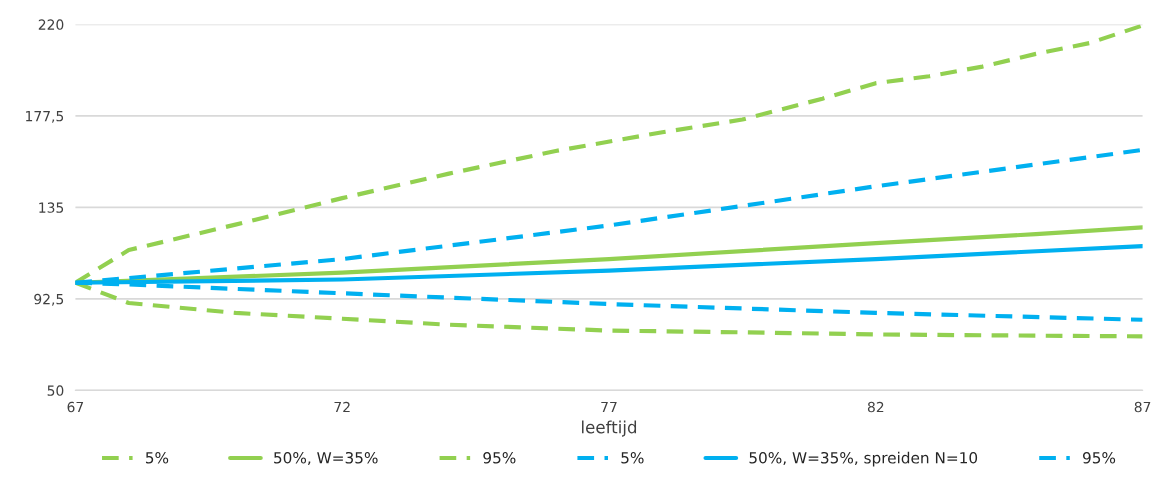 The image size is (1160, 488). I want to click on legend-label: 50%, W=35%, so click(326, 459).